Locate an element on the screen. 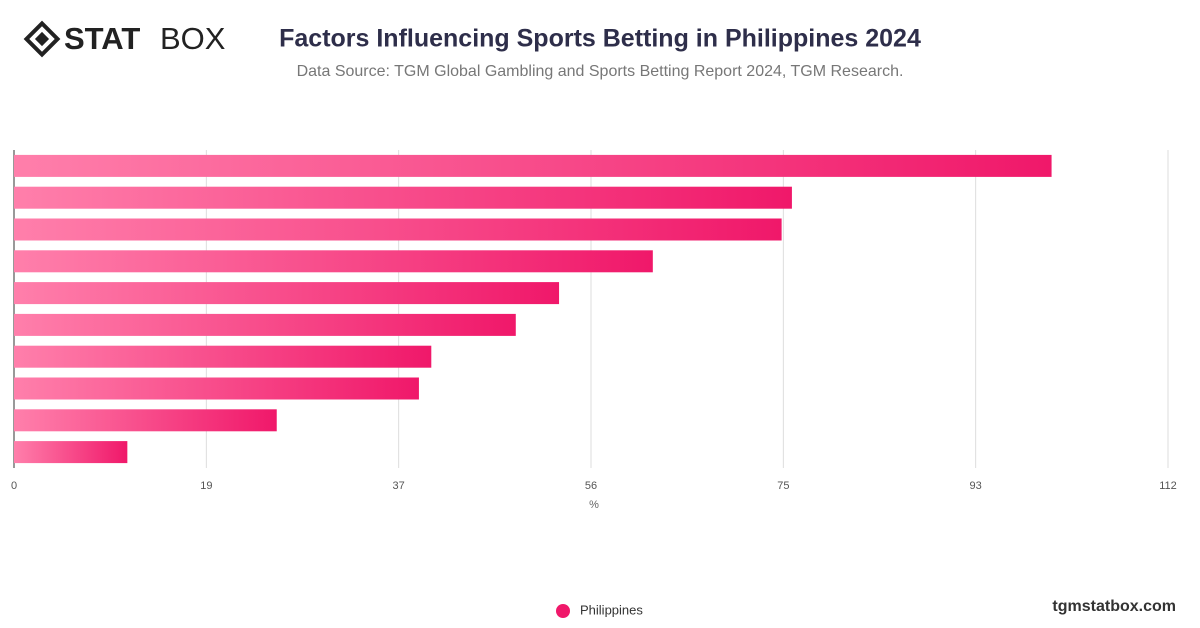 The height and width of the screenshot is (628, 1200). site: tgmstatbox.com is located at coordinates (1114, 606).